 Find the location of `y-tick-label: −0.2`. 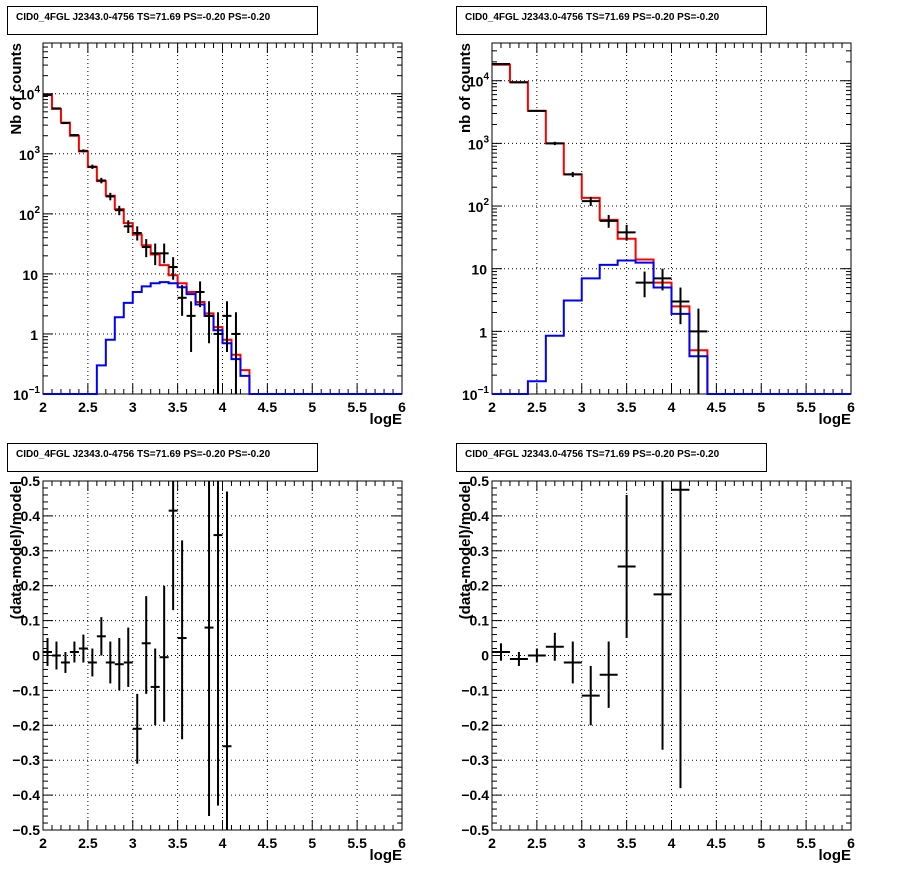

y-tick-label: −0.2 is located at coordinates (475, 725).